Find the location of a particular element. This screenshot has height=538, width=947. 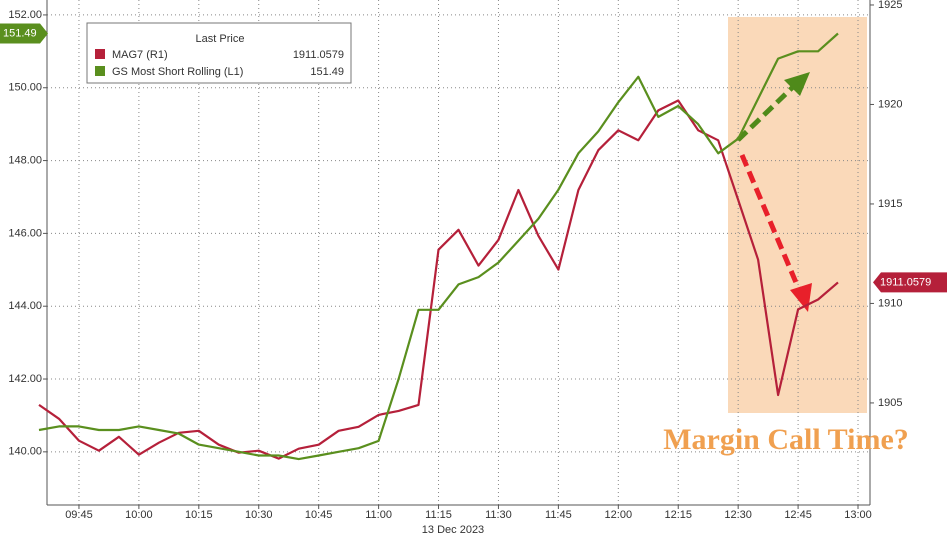

arrow-green is located at coordinates (773, 107).